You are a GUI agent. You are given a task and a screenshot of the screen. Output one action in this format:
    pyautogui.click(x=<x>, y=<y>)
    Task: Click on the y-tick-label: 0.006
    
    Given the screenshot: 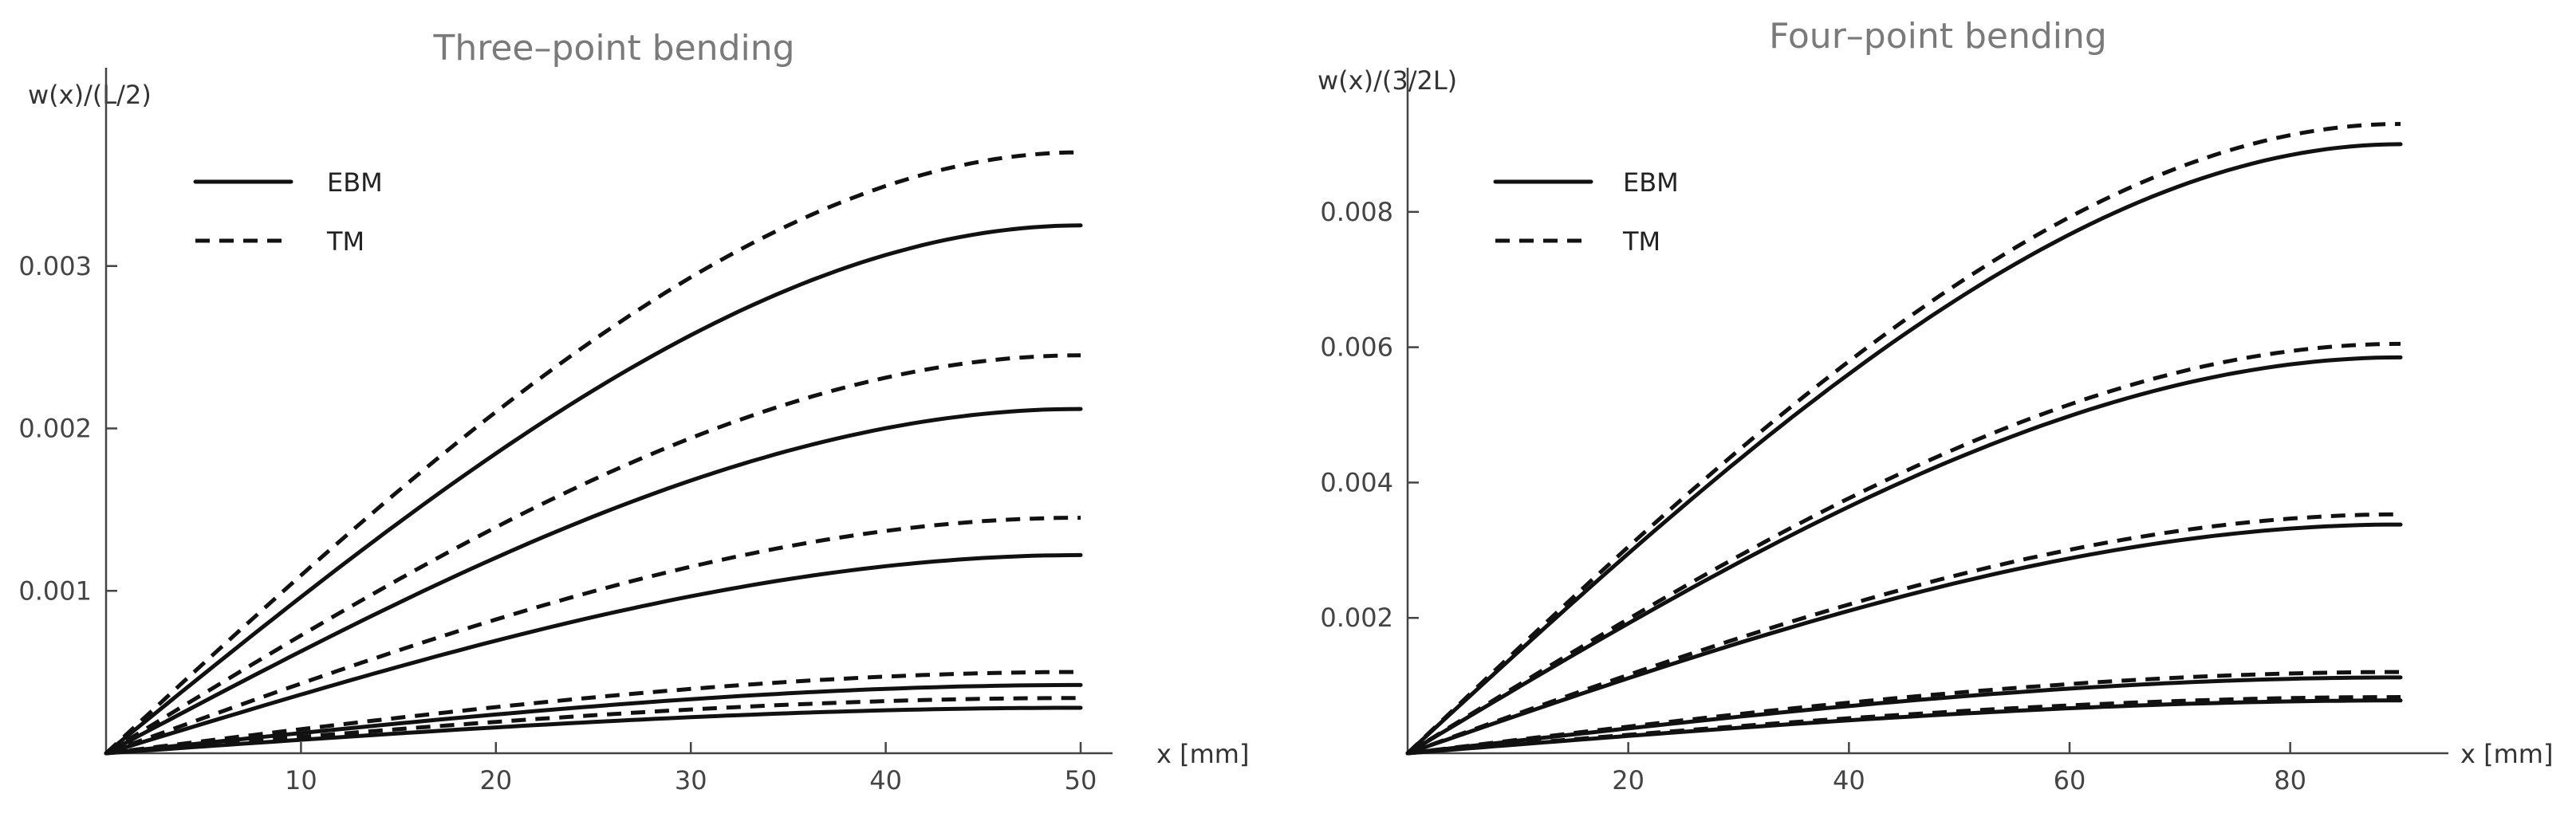 What is the action you would take?
    pyautogui.click(x=1356, y=347)
    